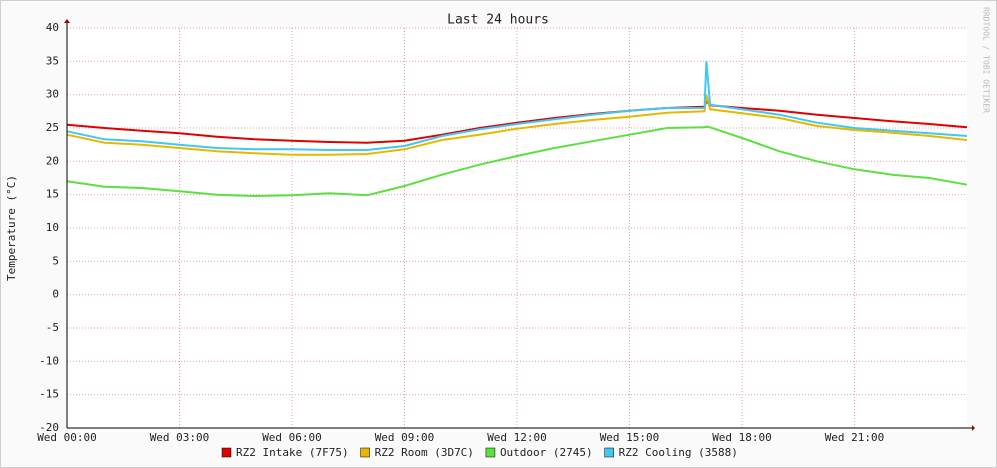  I want to click on legend-label: RZ2 Room (3D7C), so click(424, 452).